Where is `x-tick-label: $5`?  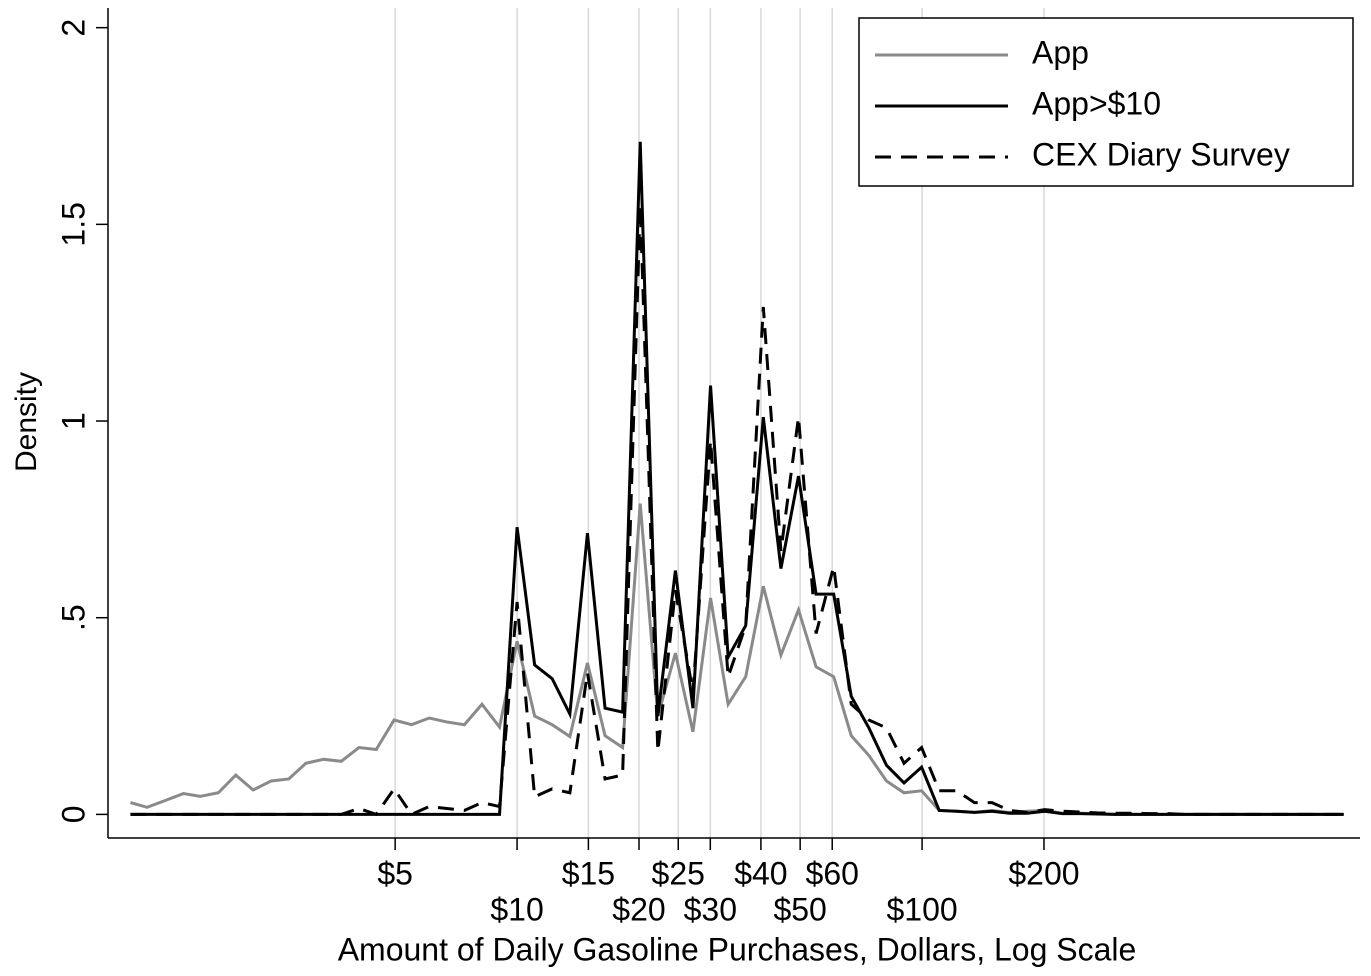
x-tick-label: $5 is located at coordinates (395, 873).